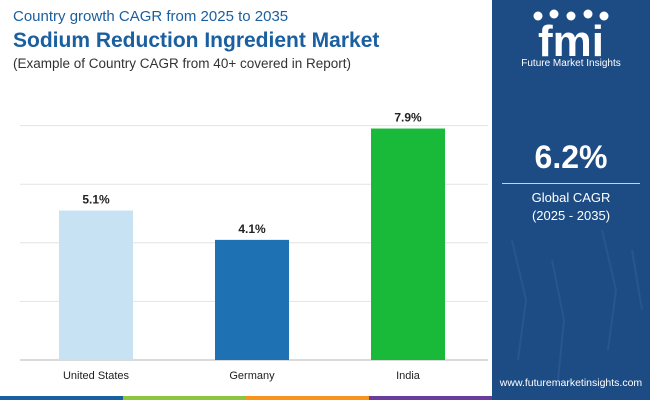 Image resolution: width=650 pixels, height=400 pixels. What do you see at coordinates (408, 118) in the screenshot?
I see `data-label: 7.9%` at bounding box center [408, 118].